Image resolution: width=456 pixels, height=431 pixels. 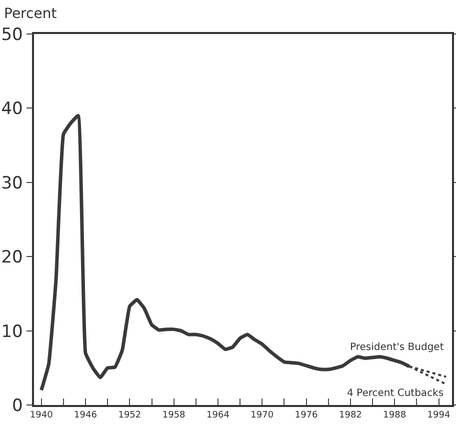 I want to click on y-tick-label: 50, so click(x=12, y=34).